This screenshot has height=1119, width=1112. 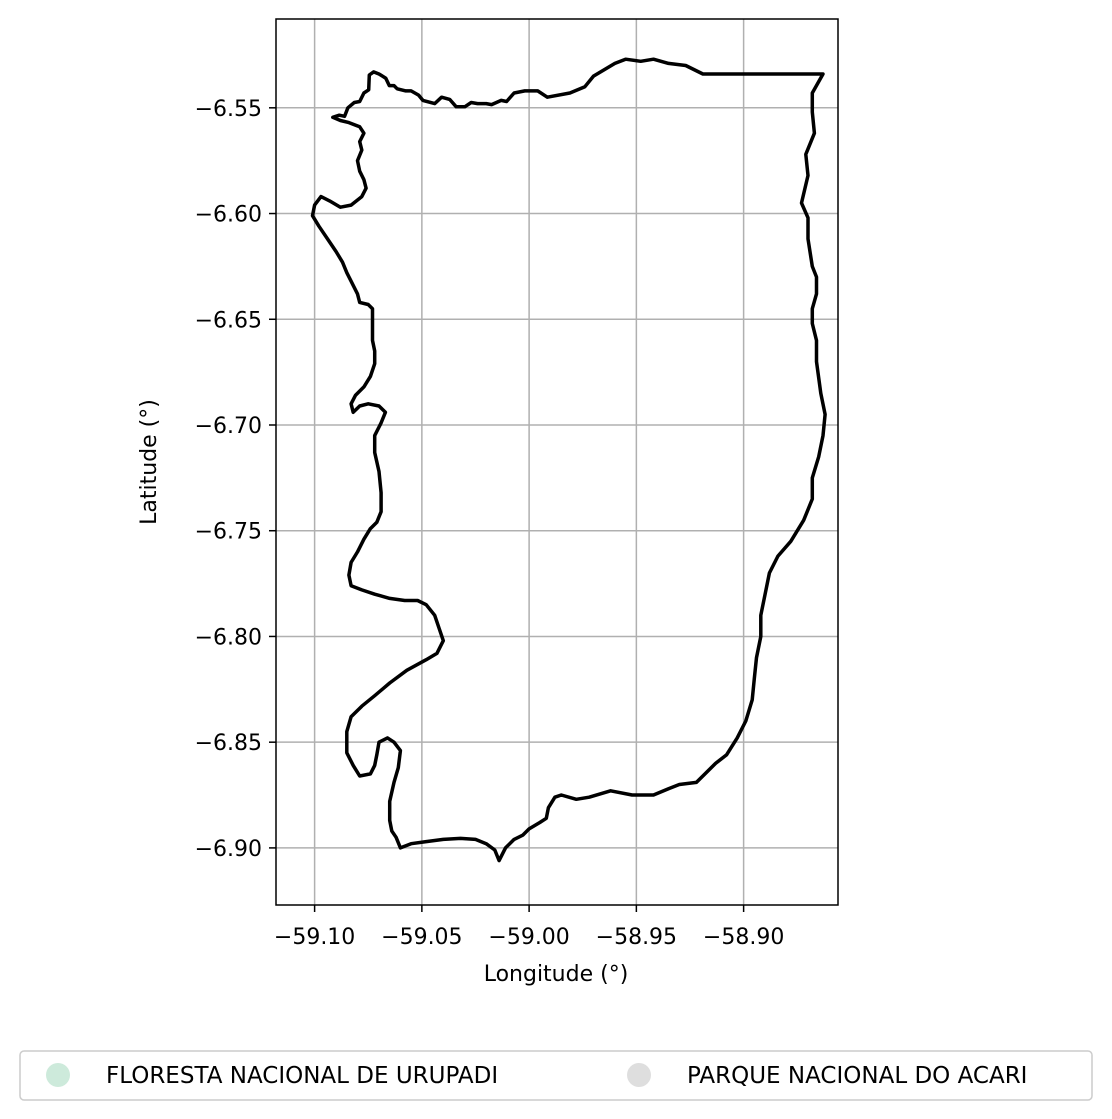 I want to click on x-tick-label-58-90: −58.90, so click(x=743, y=937).